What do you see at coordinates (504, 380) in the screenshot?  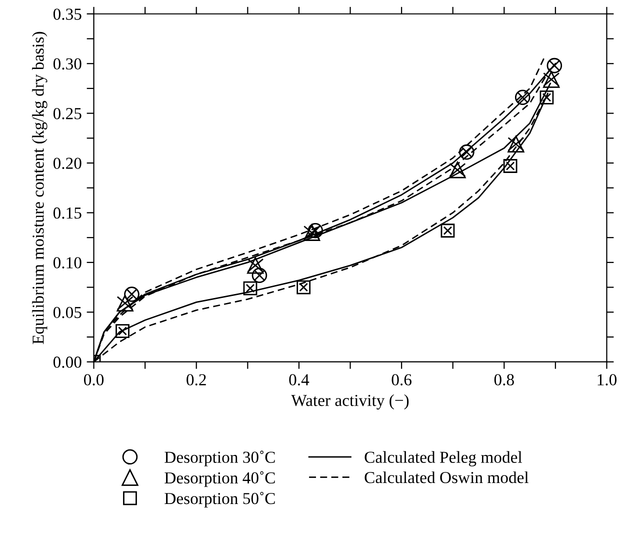 I see `x-tick-label: 0.8` at bounding box center [504, 380].